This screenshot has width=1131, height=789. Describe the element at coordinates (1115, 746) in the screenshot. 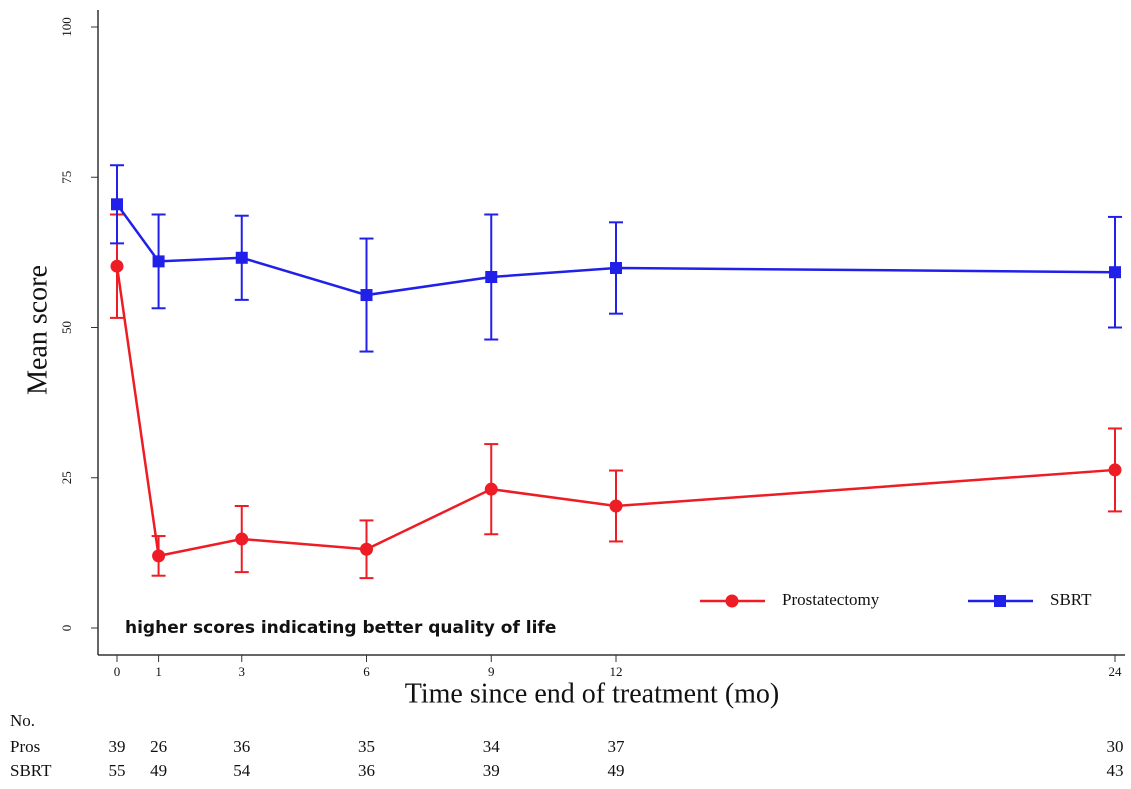

I see `risk-count: 30` at that location.